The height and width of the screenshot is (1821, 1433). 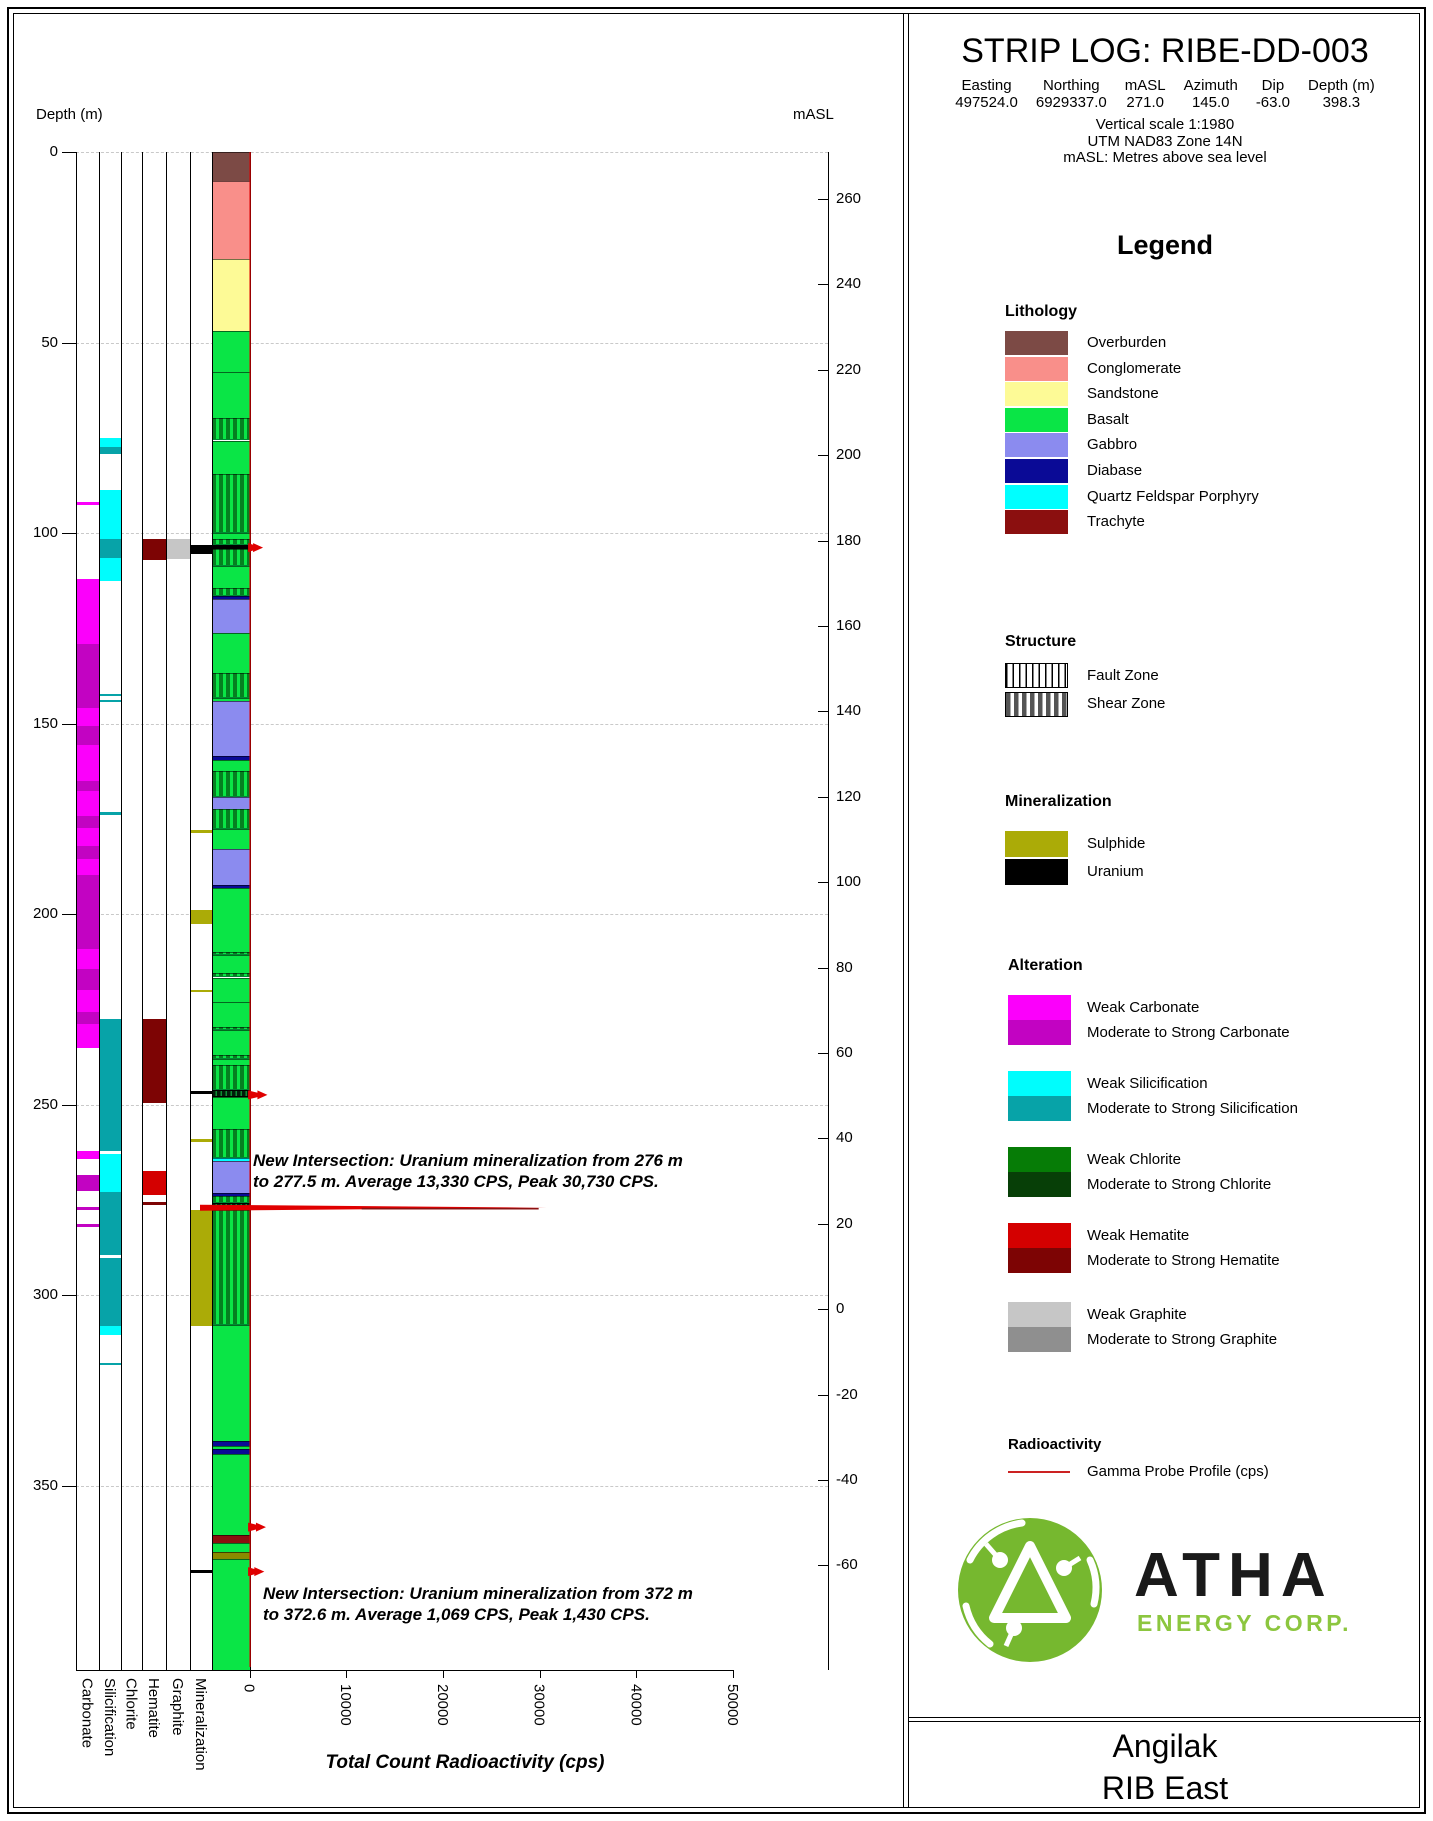 What do you see at coordinates (231, 1555) in the screenshot?
I see `litho-interval-sulphide_band` at bounding box center [231, 1555].